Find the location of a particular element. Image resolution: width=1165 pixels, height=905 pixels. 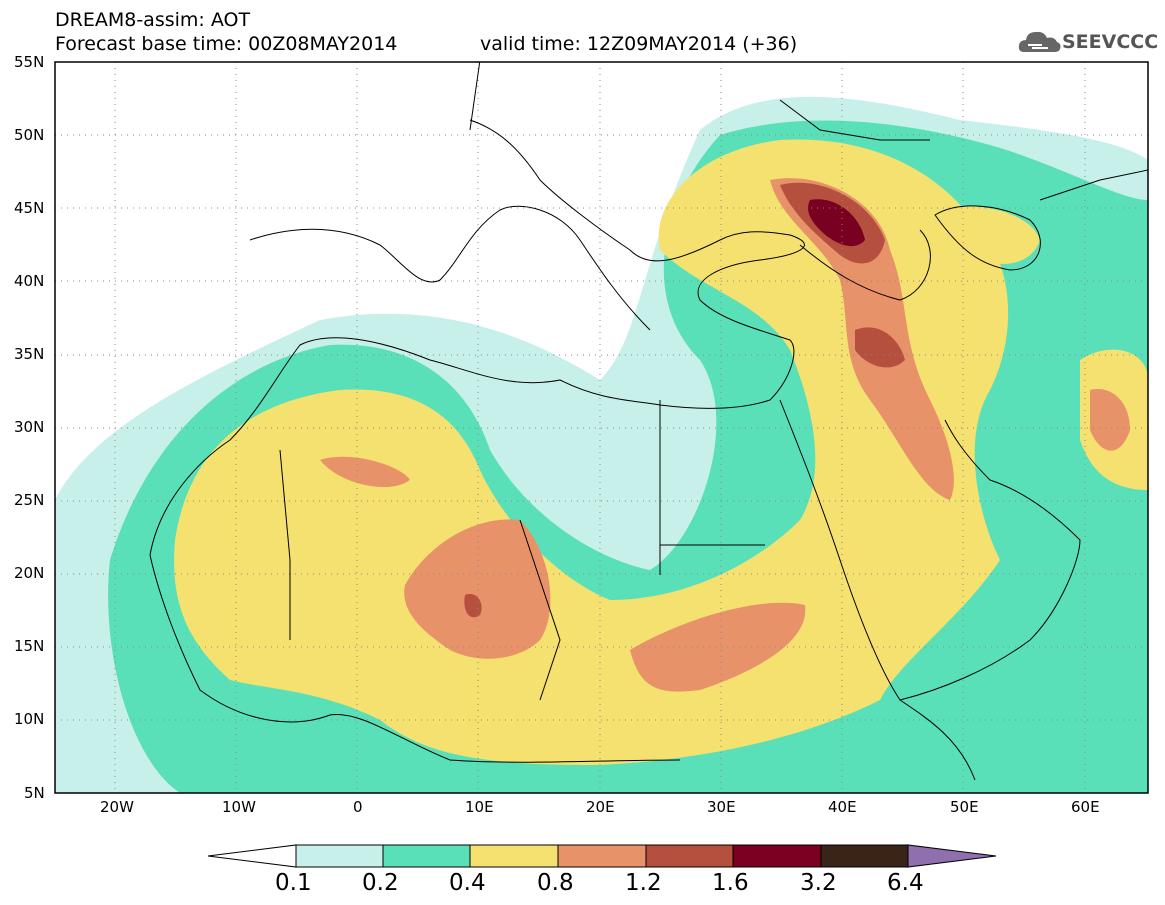

lon-tick-label: 10E is located at coordinates (479, 807).